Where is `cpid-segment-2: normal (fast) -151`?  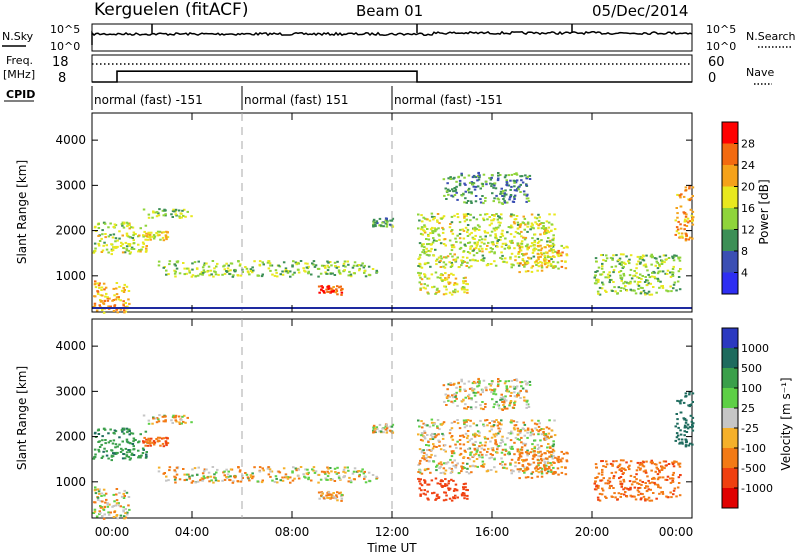
cpid-segment-2: normal (fast) -151 is located at coordinates (448, 100).